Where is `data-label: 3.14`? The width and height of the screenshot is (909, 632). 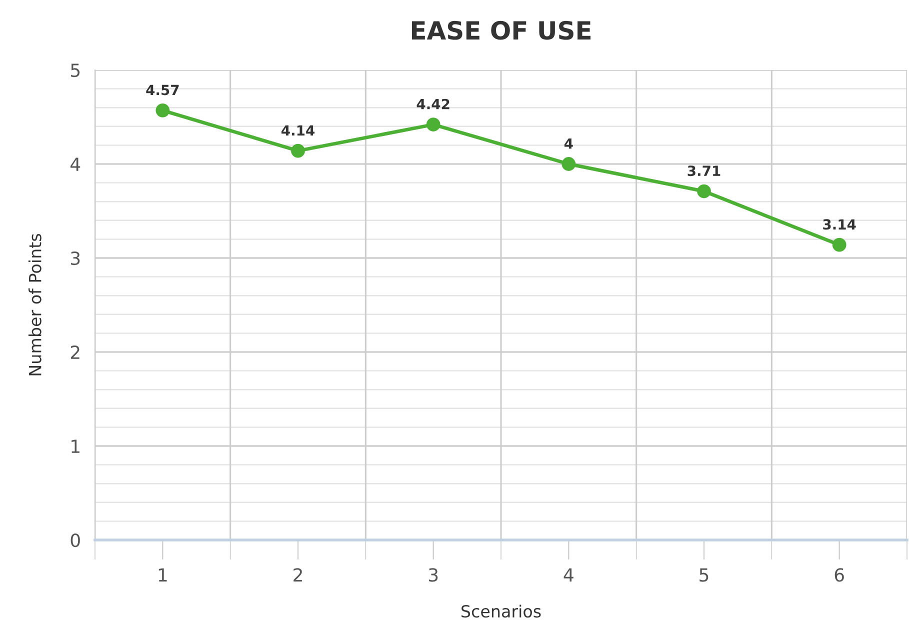 data-label: 3.14 is located at coordinates (839, 224).